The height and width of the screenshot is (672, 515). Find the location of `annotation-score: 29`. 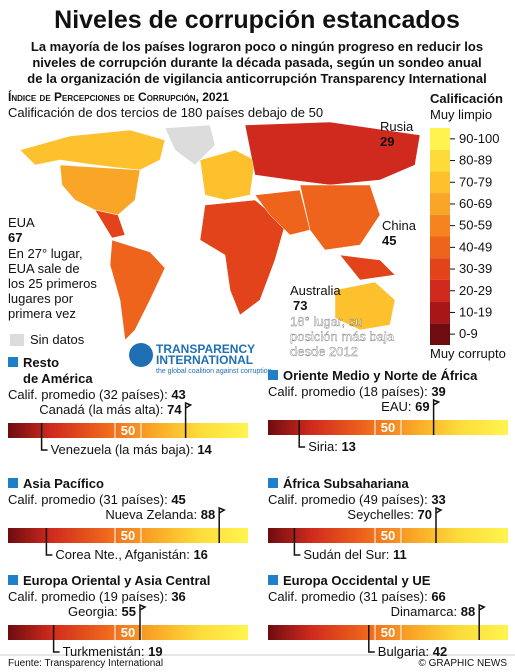

annotation-score: 29 is located at coordinates (387, 141).